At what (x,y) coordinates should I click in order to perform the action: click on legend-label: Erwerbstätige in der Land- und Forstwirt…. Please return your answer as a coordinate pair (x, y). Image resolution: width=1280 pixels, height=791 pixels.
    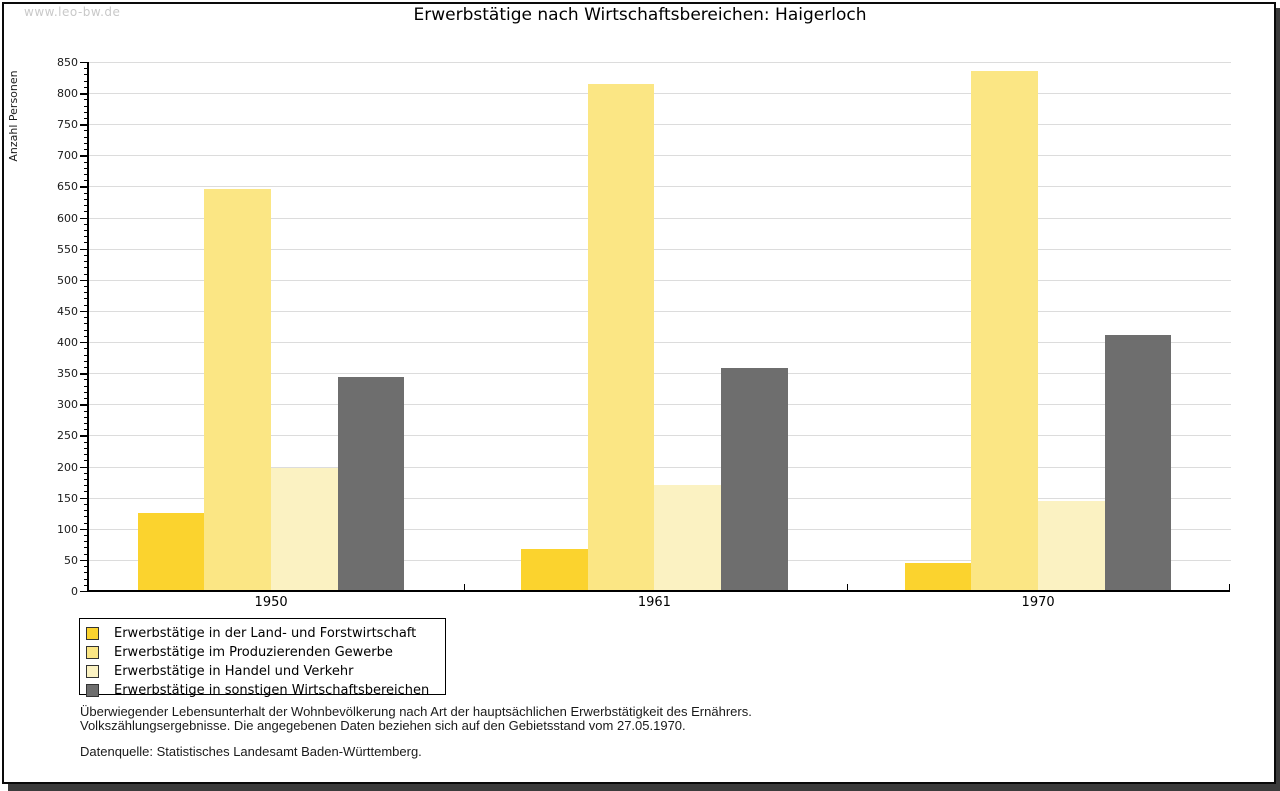
    Looking at the image, I should click on (265, 633).